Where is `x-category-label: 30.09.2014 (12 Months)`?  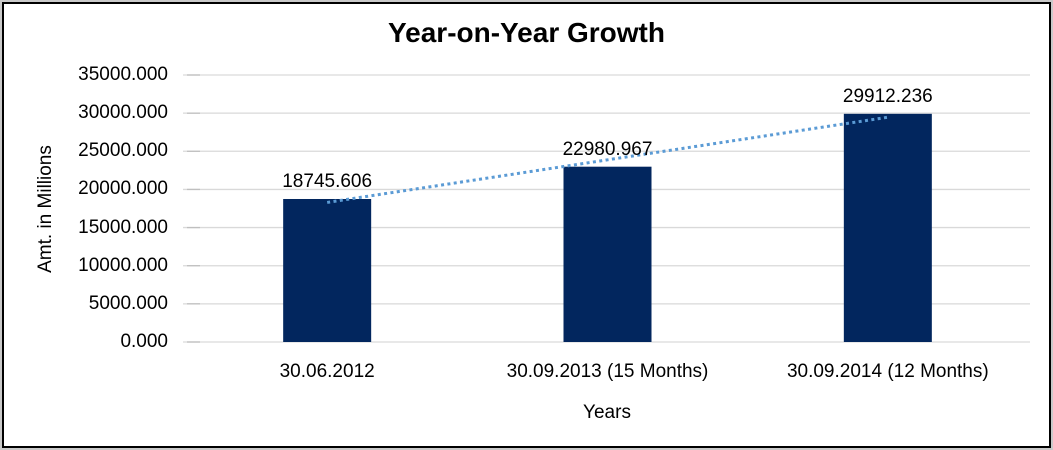 x-category-label: 30.09.2014 (12 Months) is located at coordinates (887, 371).